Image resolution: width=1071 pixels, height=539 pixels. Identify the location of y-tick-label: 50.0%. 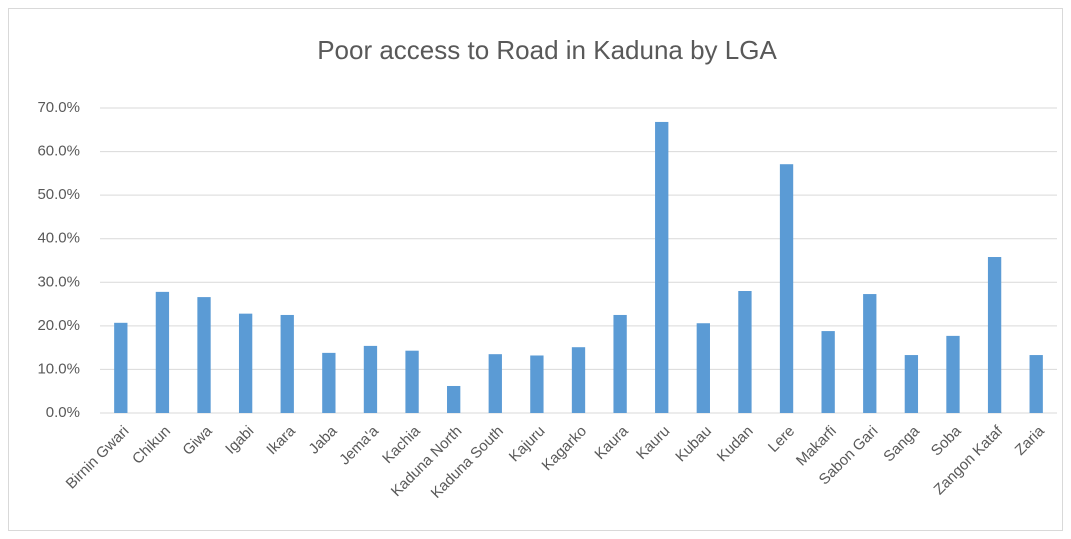
(58, 194).